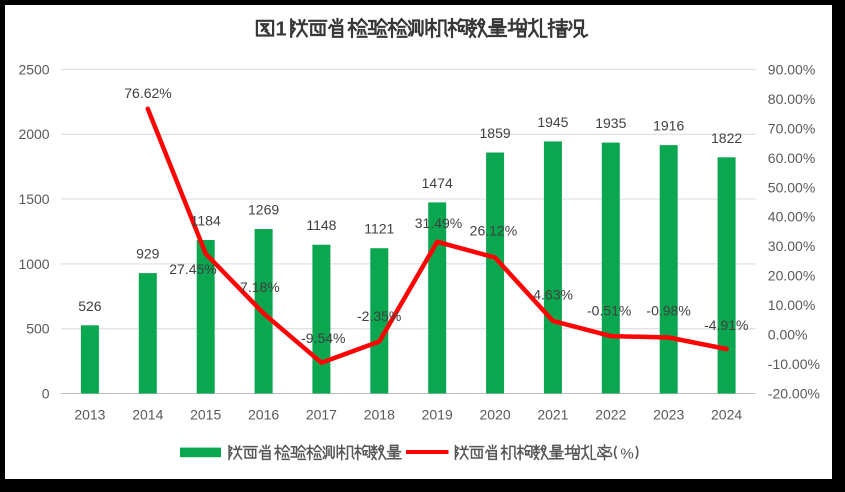 This screenshot has height=492, width=845. What do you see at coordinates (206, 221) in the screenshot?
I see `svg-text: 1184` at bounding box center [206, 221].